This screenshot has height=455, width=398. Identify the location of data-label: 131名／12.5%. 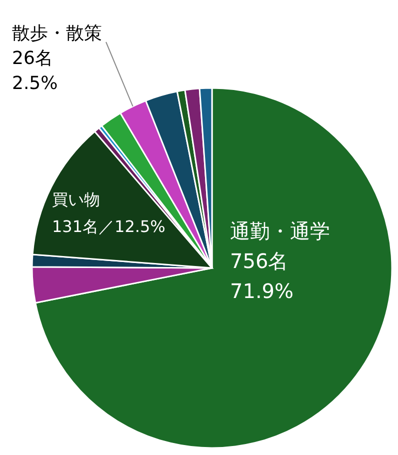
(109, 226).